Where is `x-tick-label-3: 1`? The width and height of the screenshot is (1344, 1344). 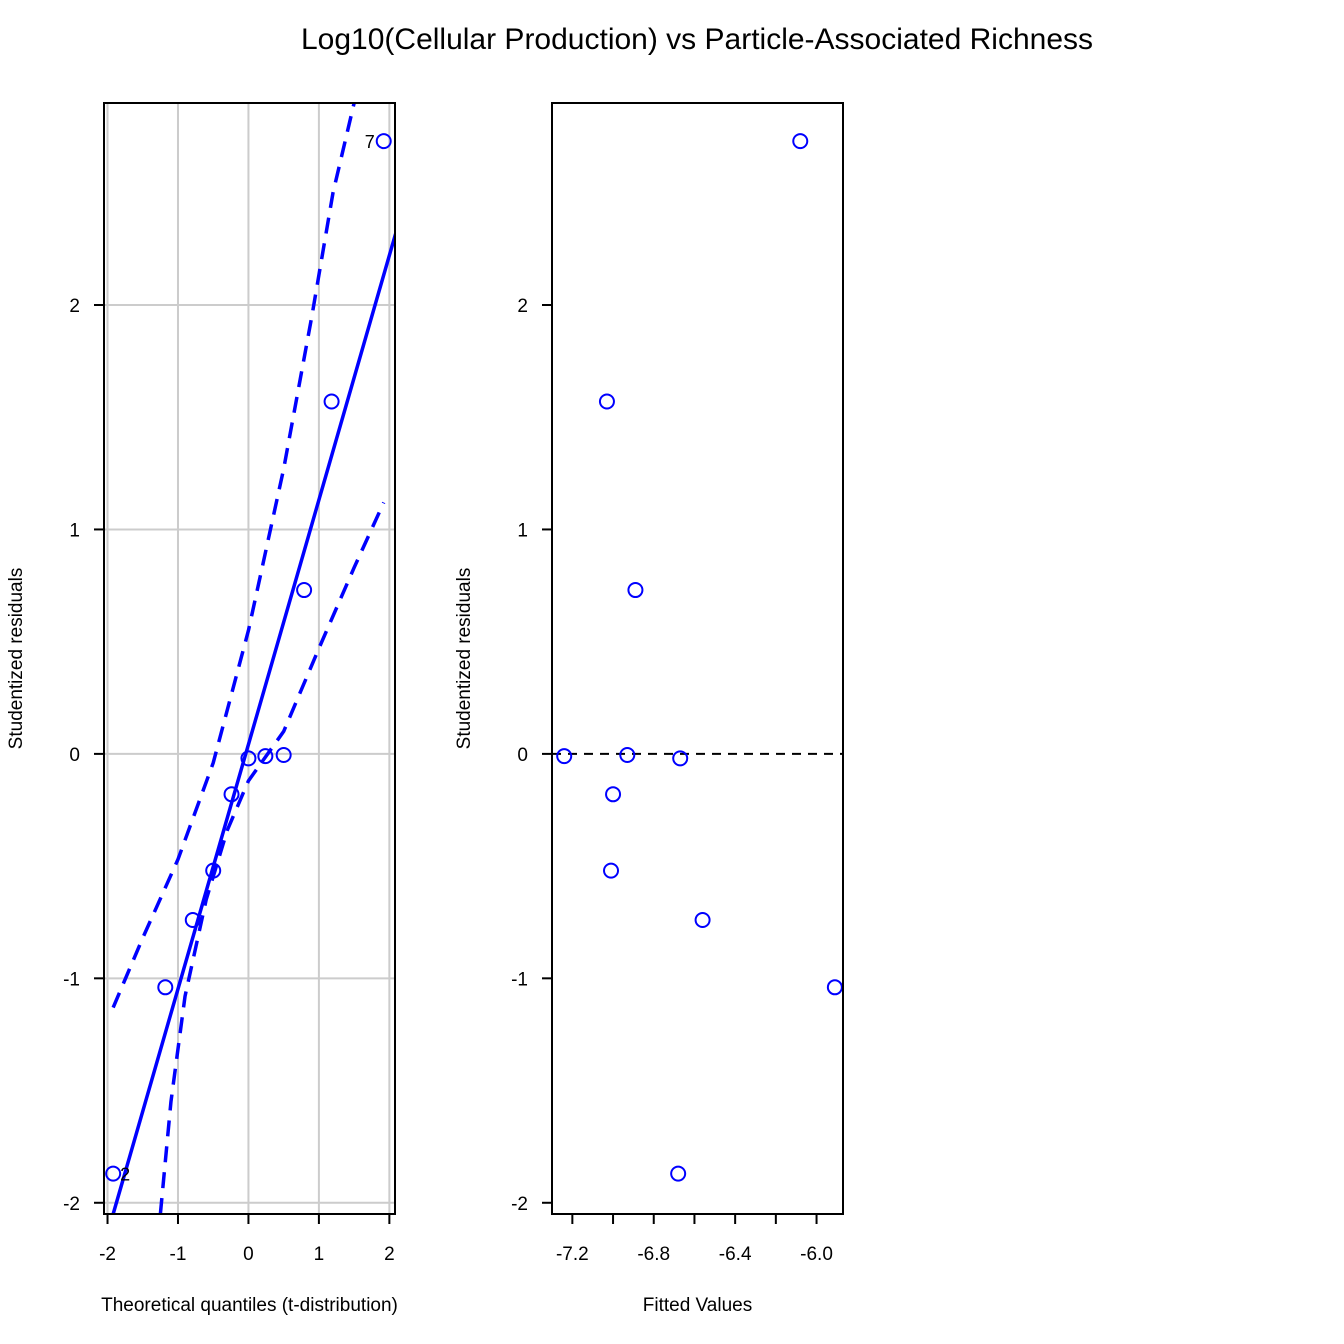 x-tick-label-3: 1 is located at coordinates (319, 1254).